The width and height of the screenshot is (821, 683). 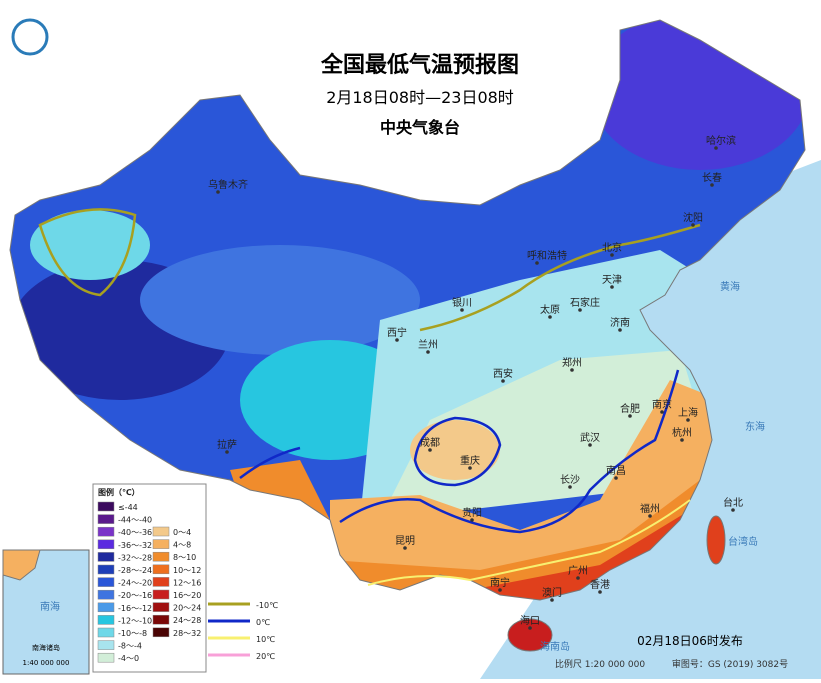 What do you see at coordinates (662, 404) in the screenshot?
I see `city-label: 南京` at bounding box center [662, 404].